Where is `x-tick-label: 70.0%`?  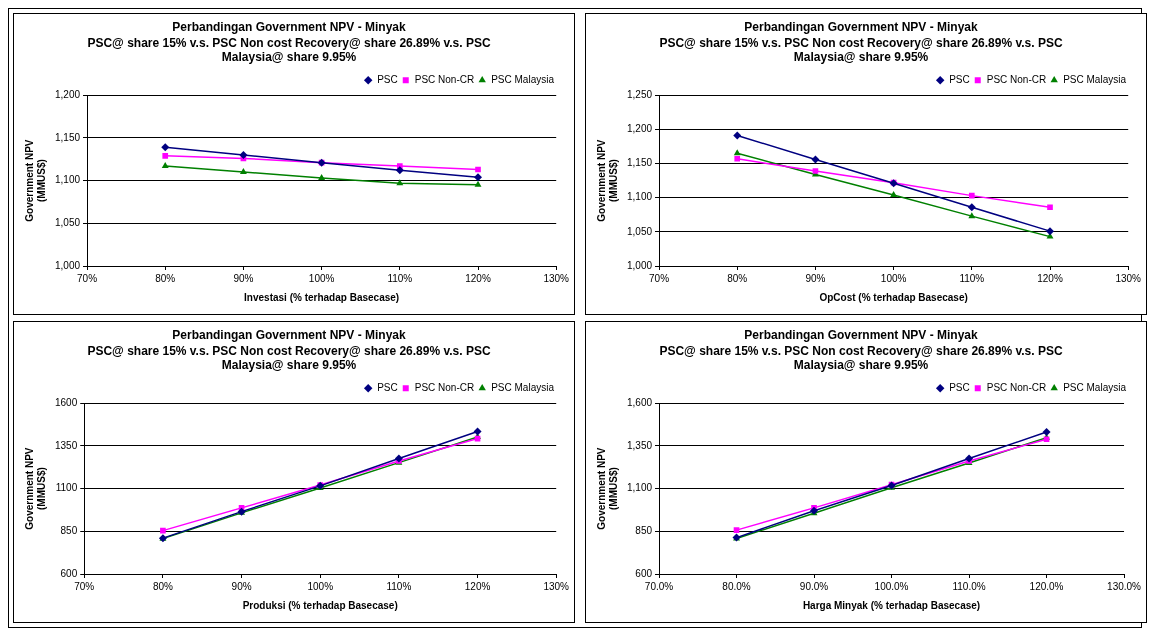 x-tick-label: 70.0% is located at coordinates (659, 586).